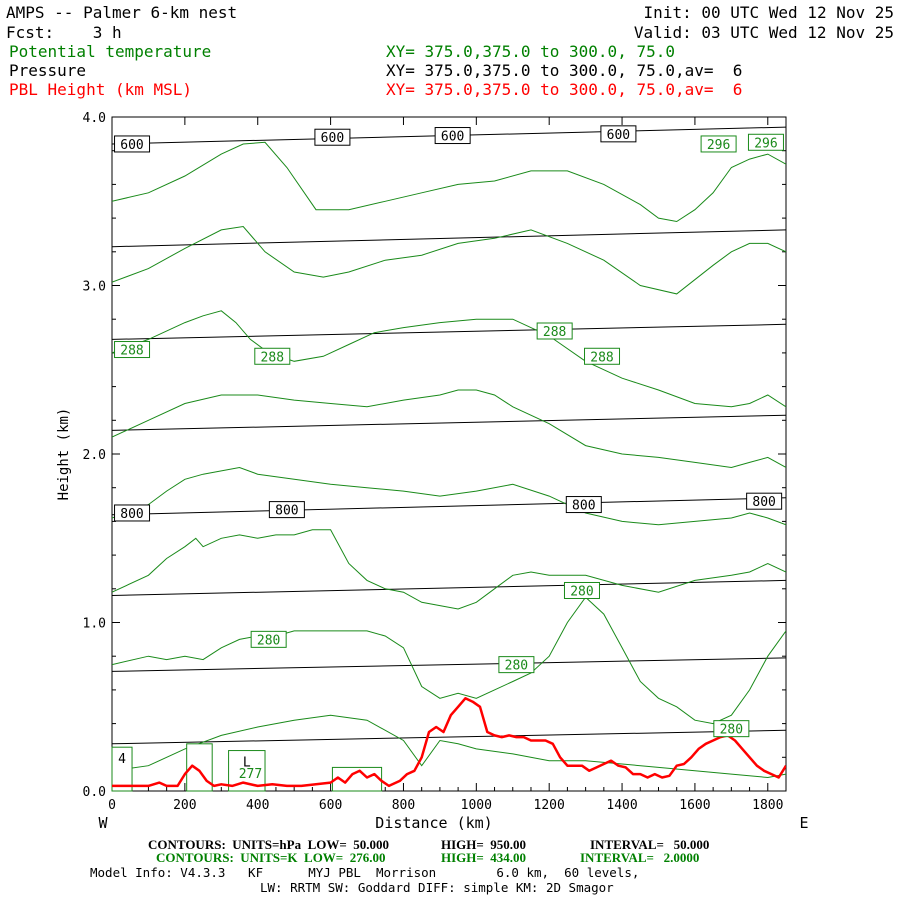  I want to click on y-axis-label: Height (km), so click(64, 454).